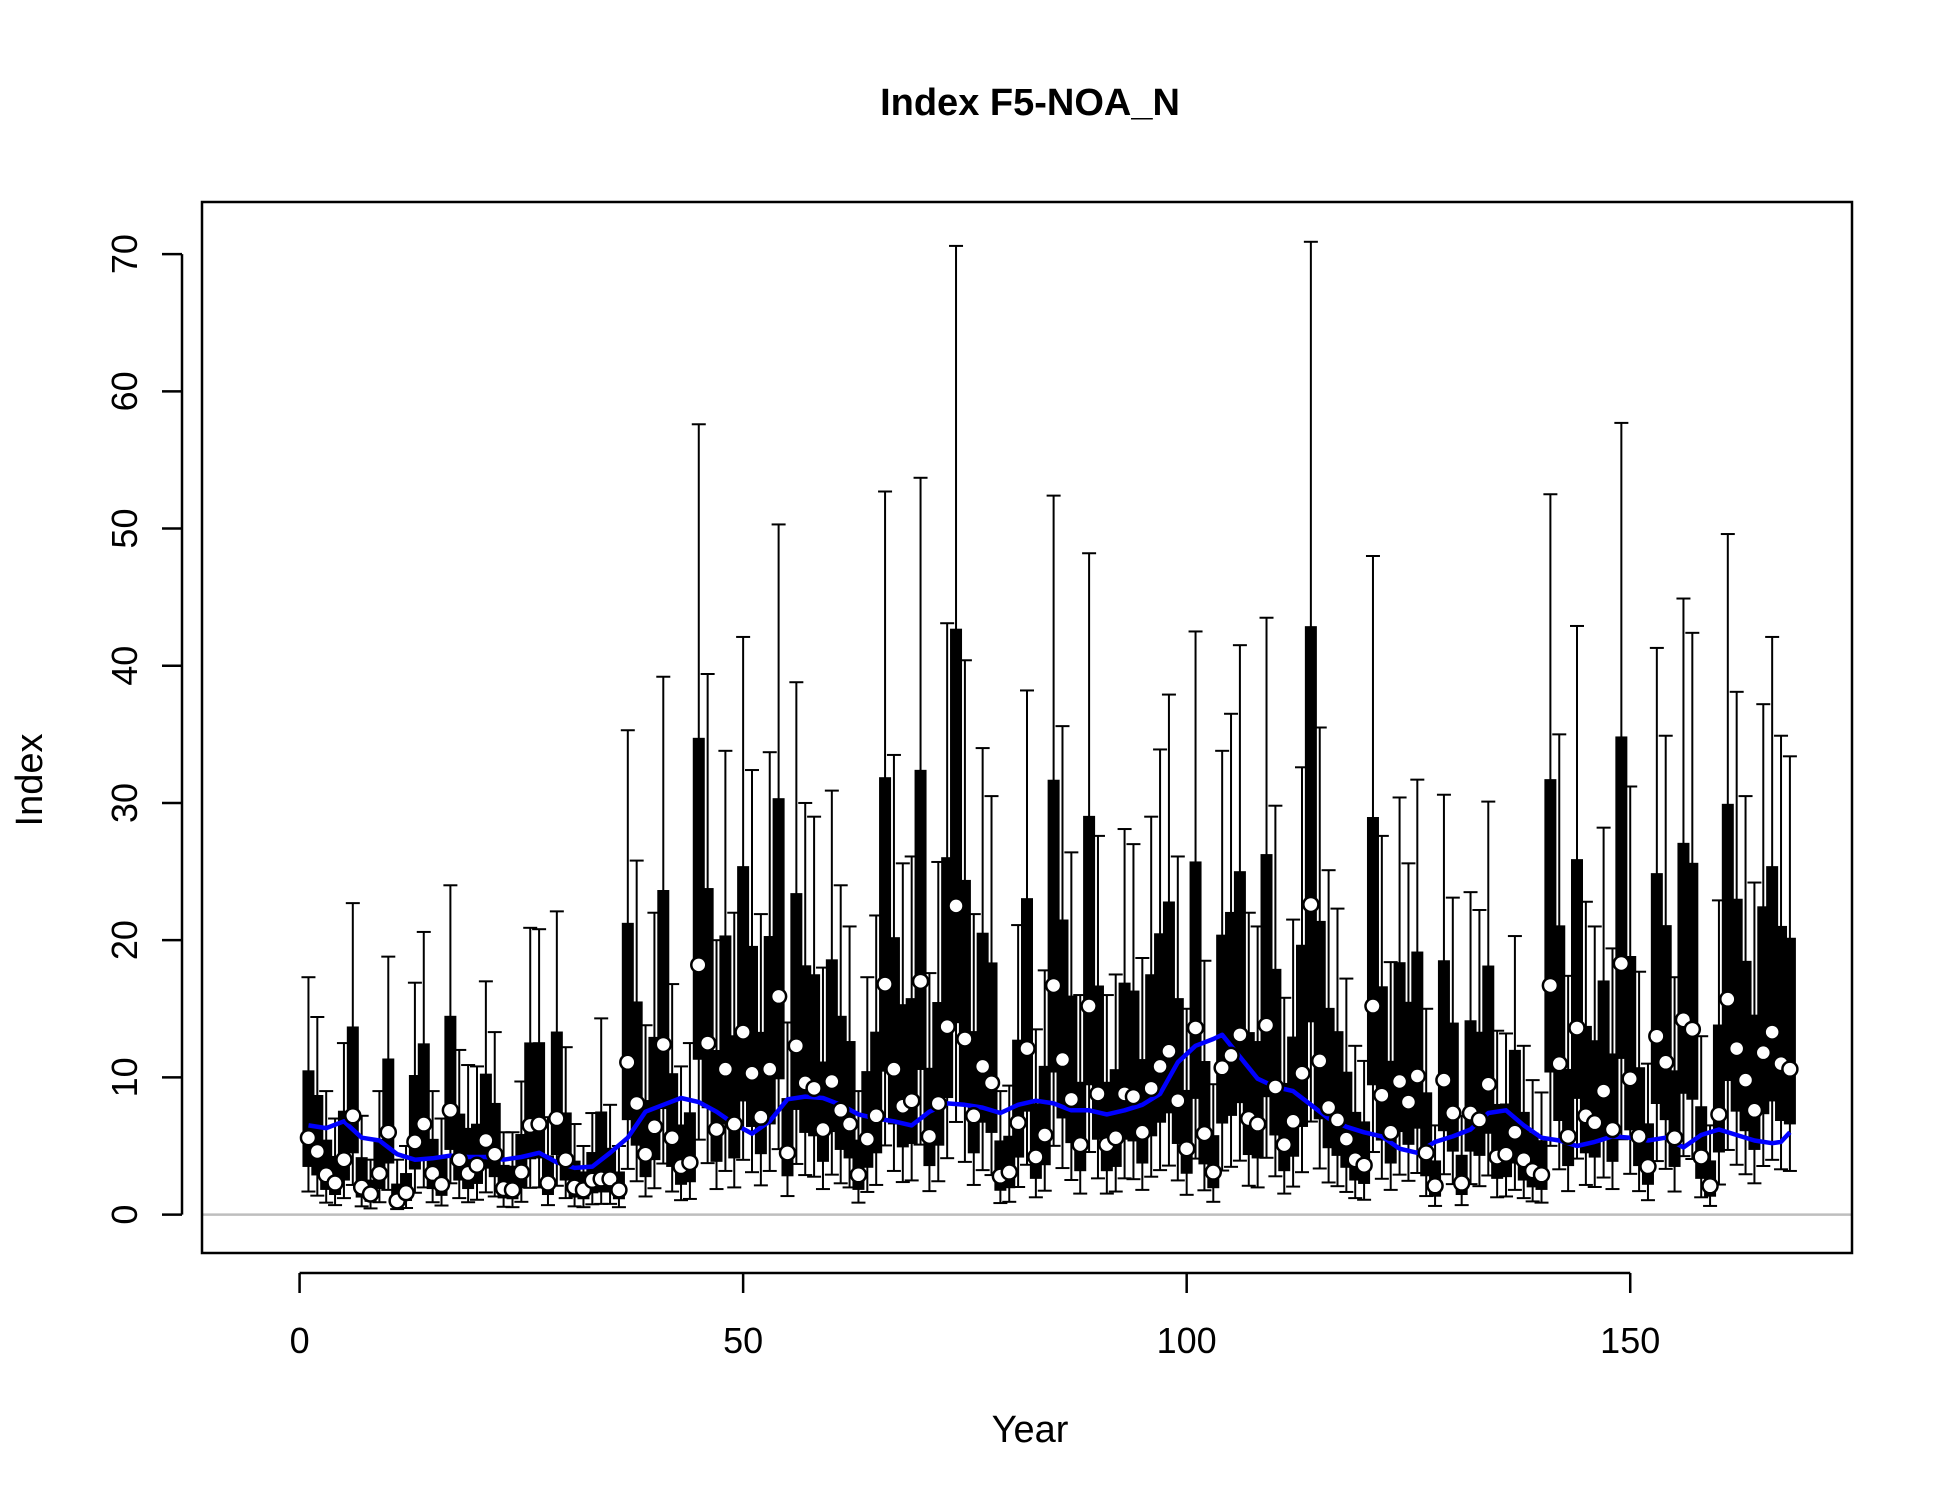 This screenshot has width=1950, height=1500. What do you see at coordinates (124, 254) in the screenshot?
I see `y-tick-label: 70` at bounding box center [124, 254].